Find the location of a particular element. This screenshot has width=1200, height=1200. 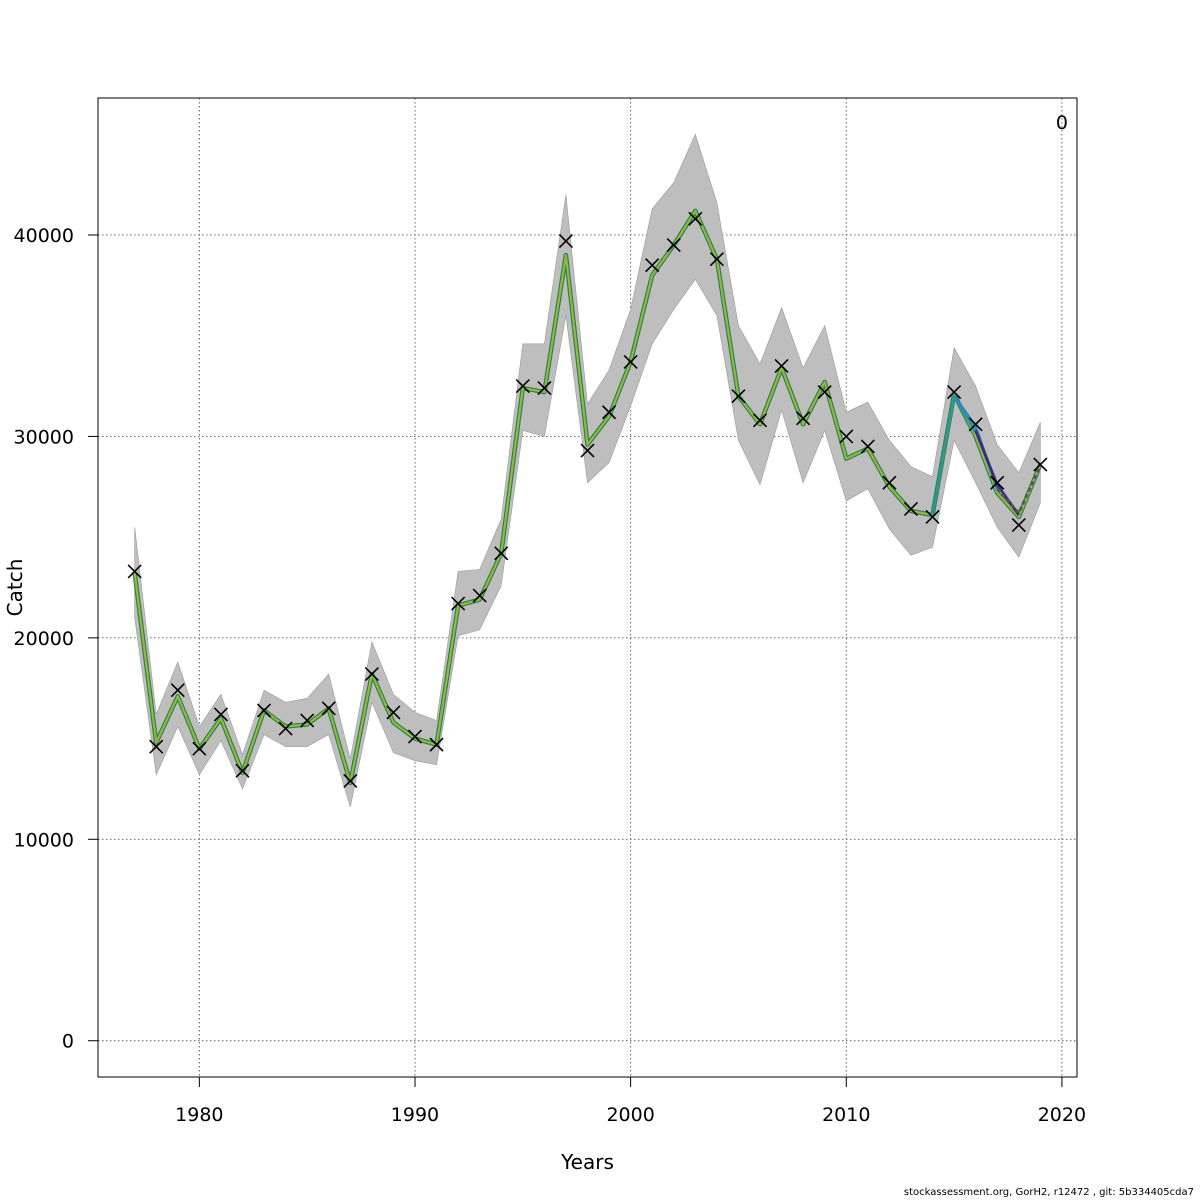

x-tick-label: 2010 is located at coordinates (846, 1115).